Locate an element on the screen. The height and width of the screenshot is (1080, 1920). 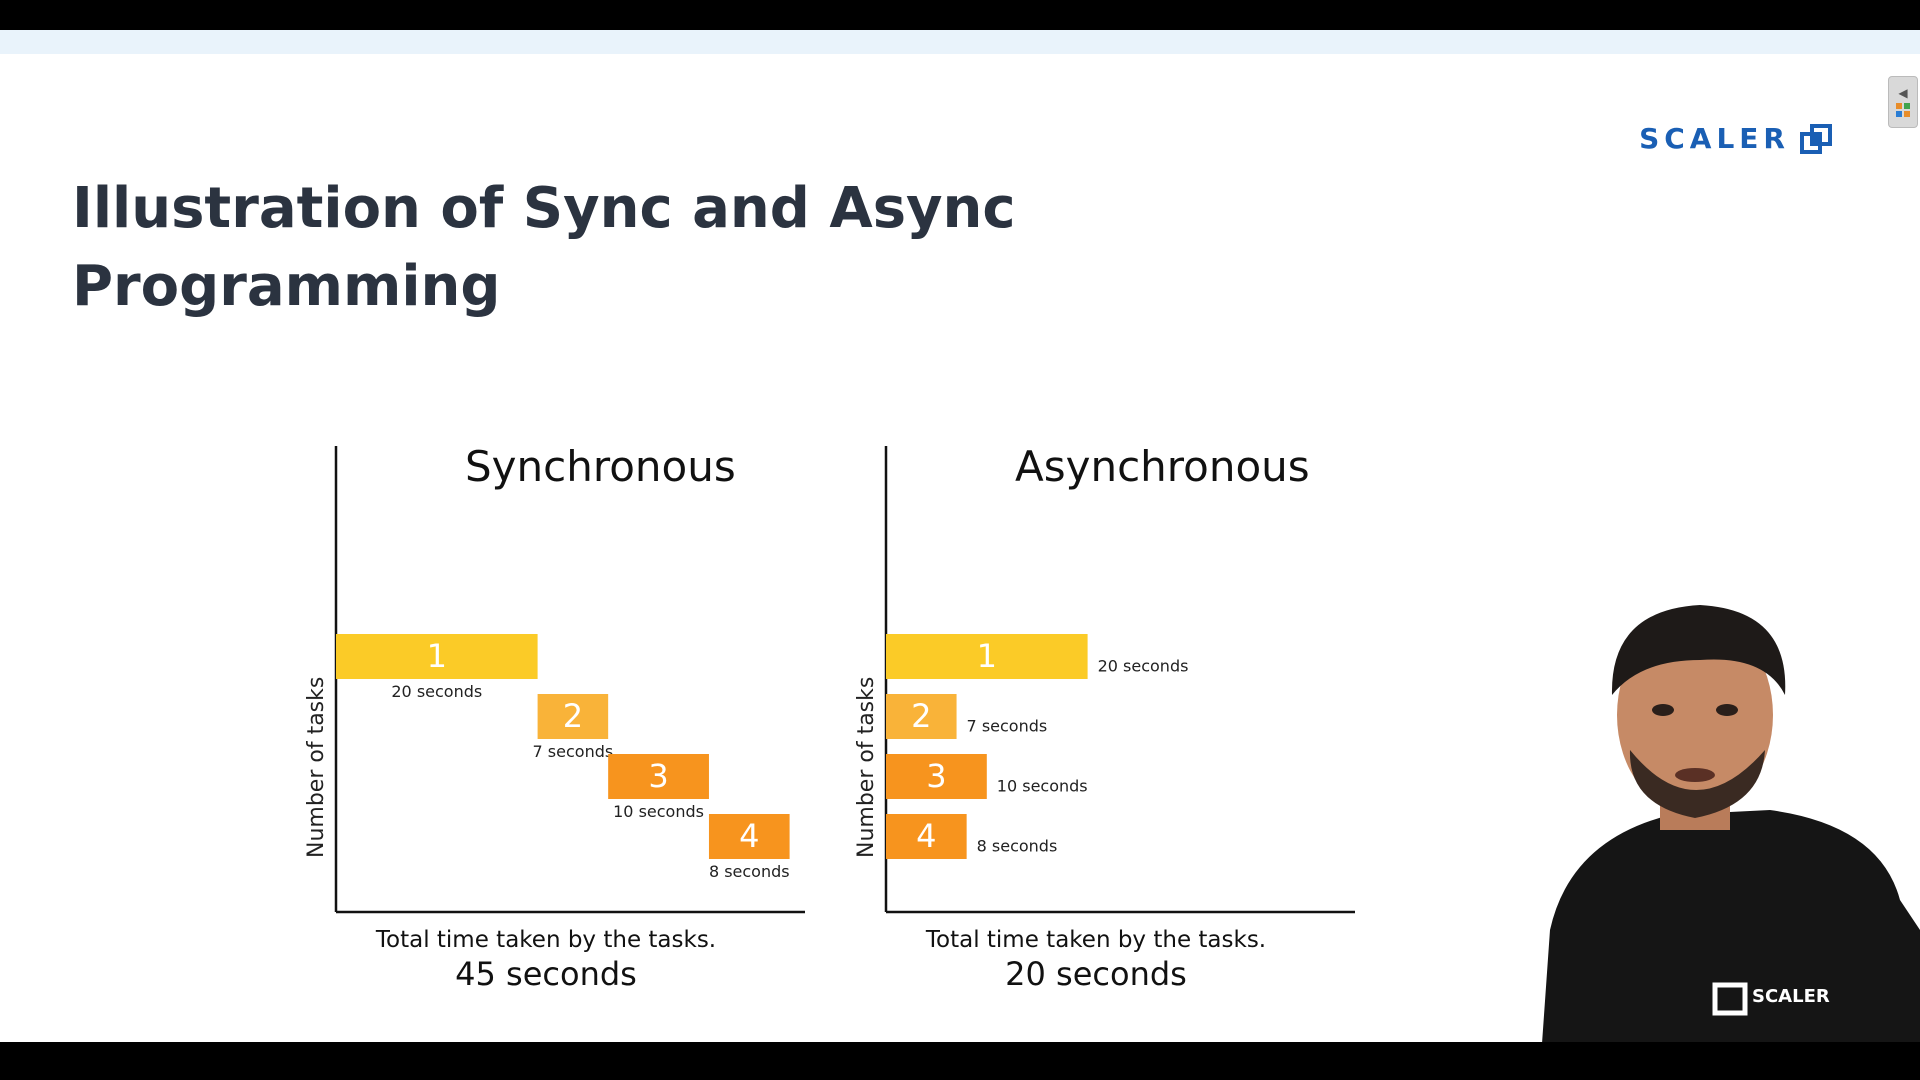
side-panel-toggle: ◀ is located at coordinates (1903, 102).